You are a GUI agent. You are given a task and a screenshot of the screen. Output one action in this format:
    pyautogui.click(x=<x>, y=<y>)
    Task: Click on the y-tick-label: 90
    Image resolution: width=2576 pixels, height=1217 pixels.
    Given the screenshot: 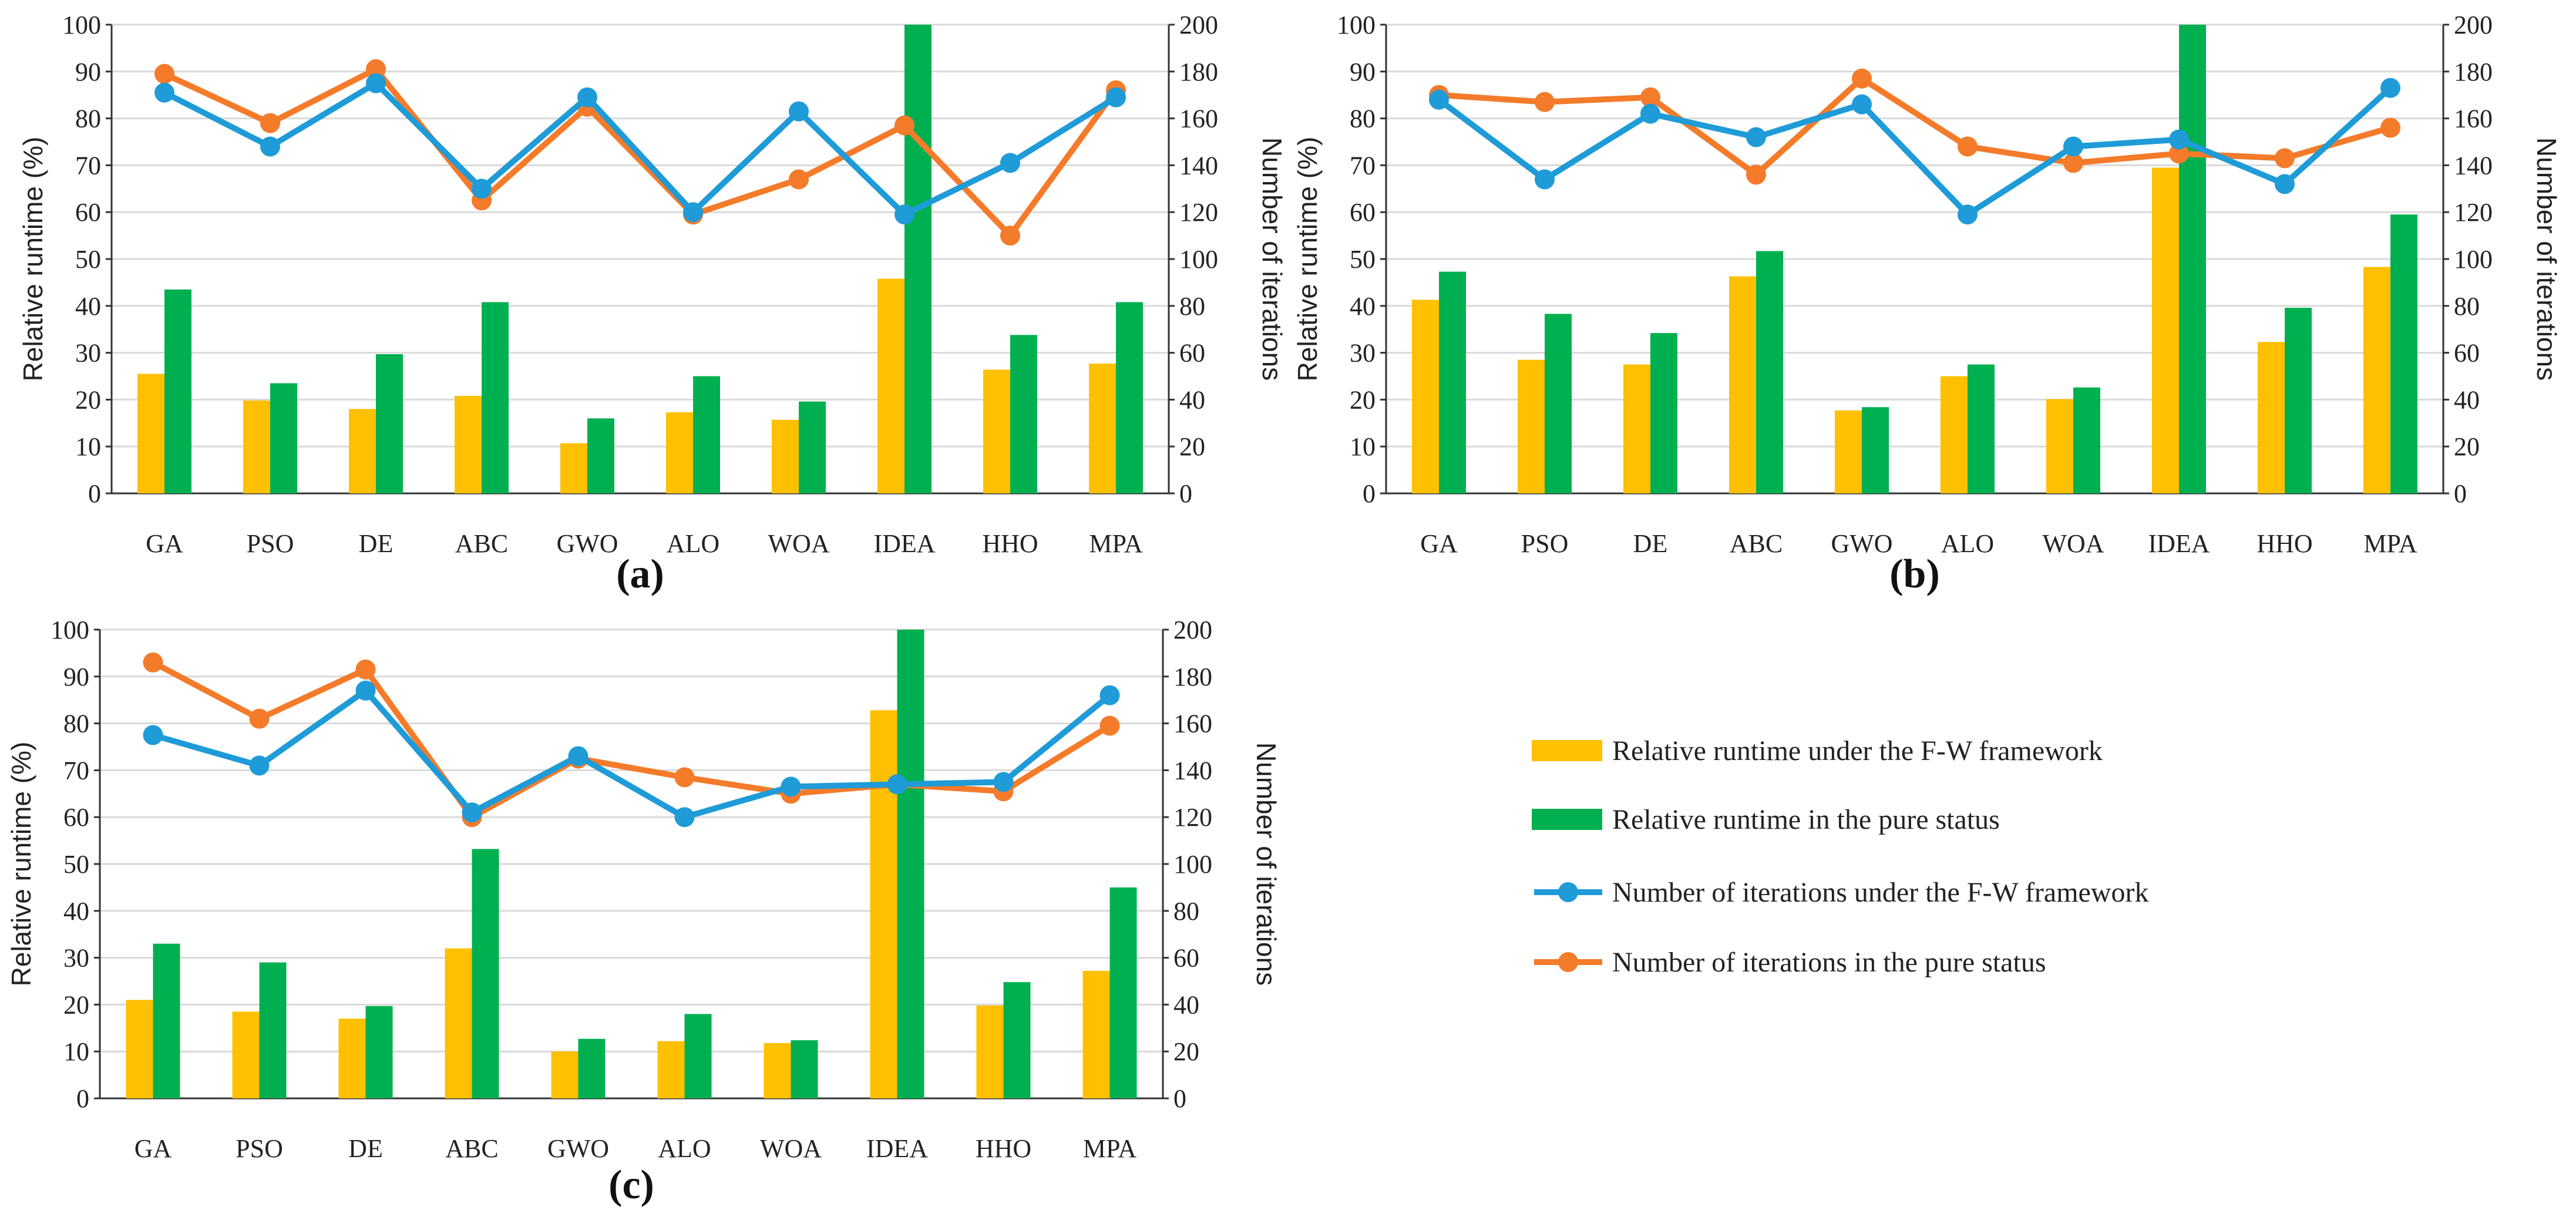 What is the action you would take?
    pyautogui.click(x=1363, y=72)
    